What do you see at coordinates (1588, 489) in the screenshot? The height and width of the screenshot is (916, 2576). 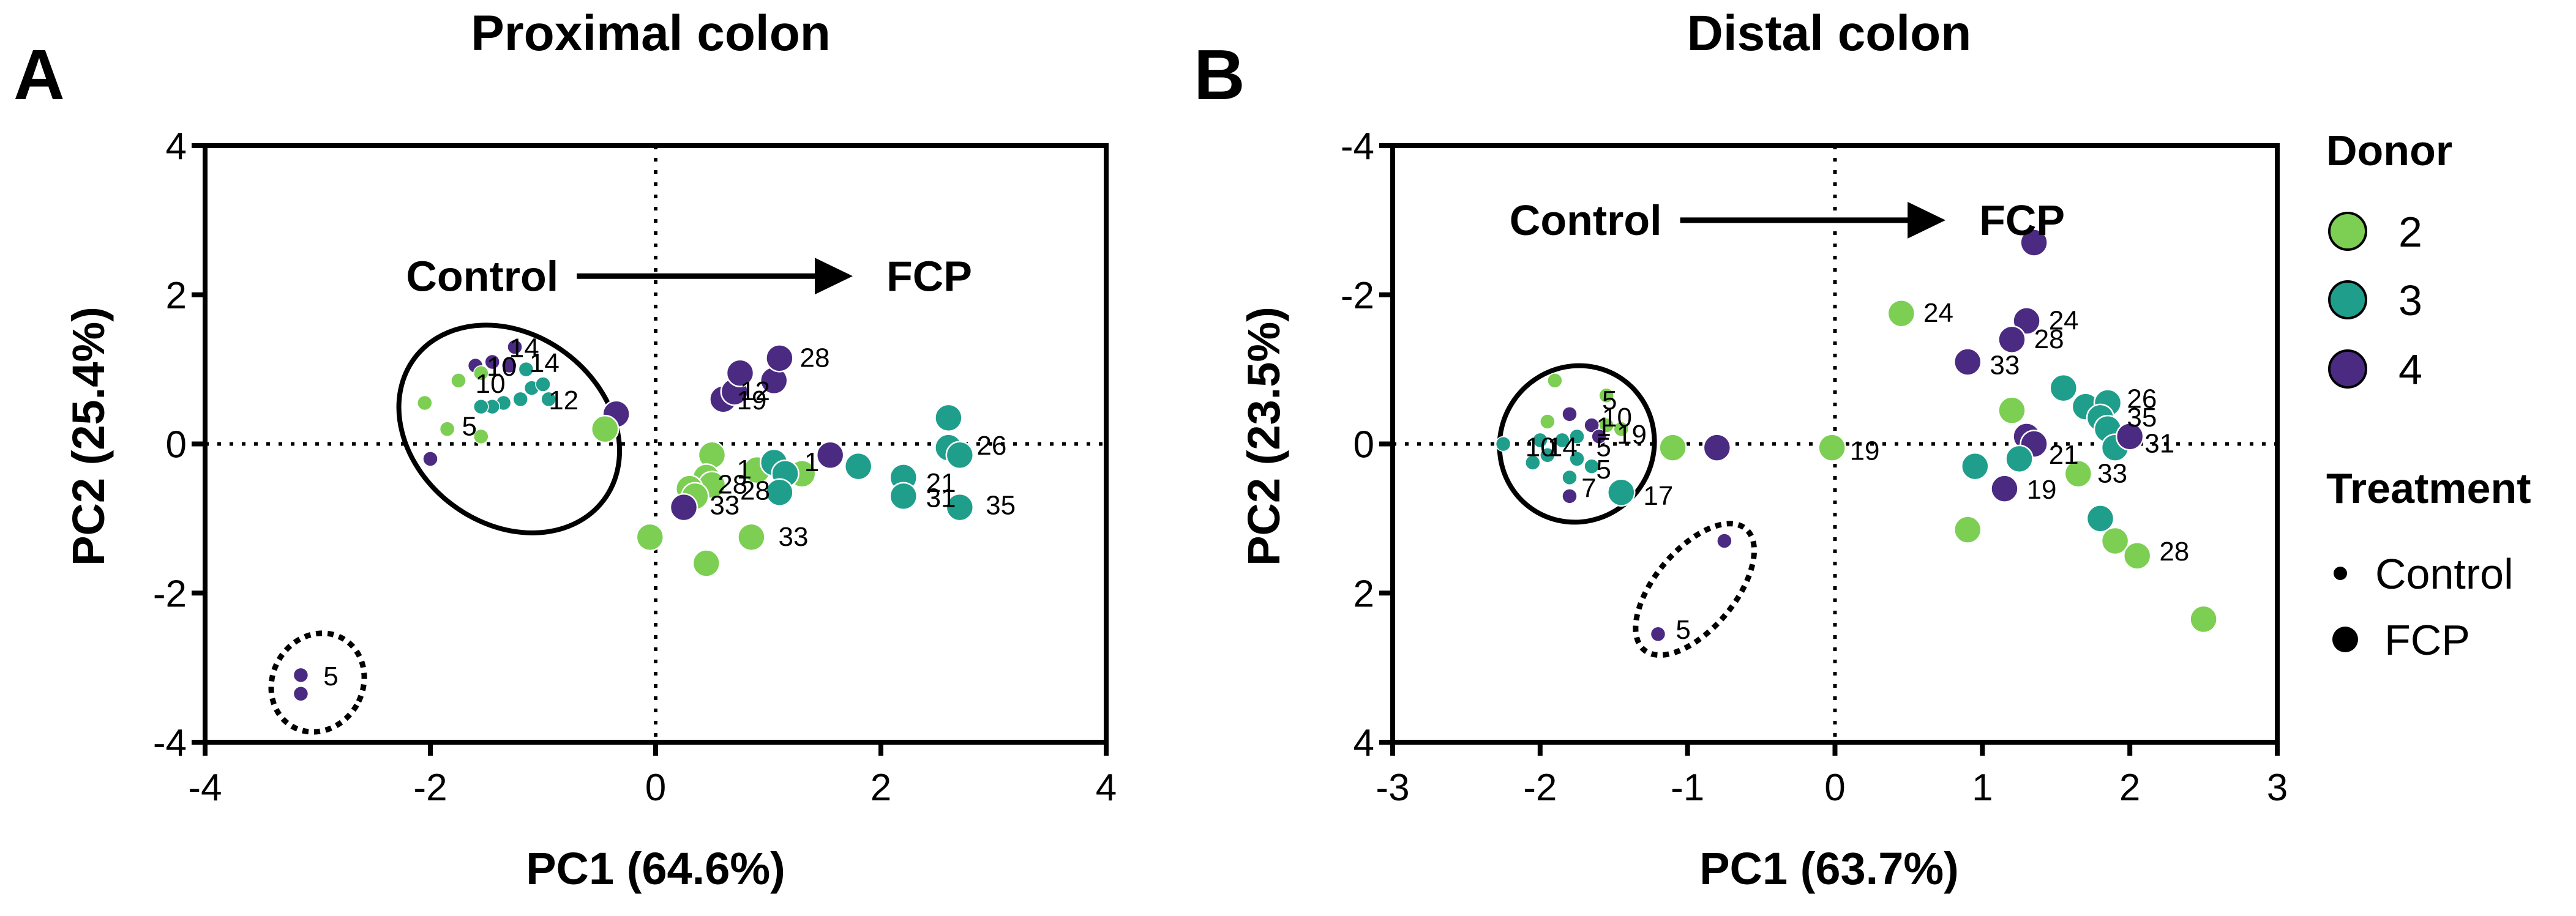 I see `point-label: 7` at bounding box center [1588, 489].